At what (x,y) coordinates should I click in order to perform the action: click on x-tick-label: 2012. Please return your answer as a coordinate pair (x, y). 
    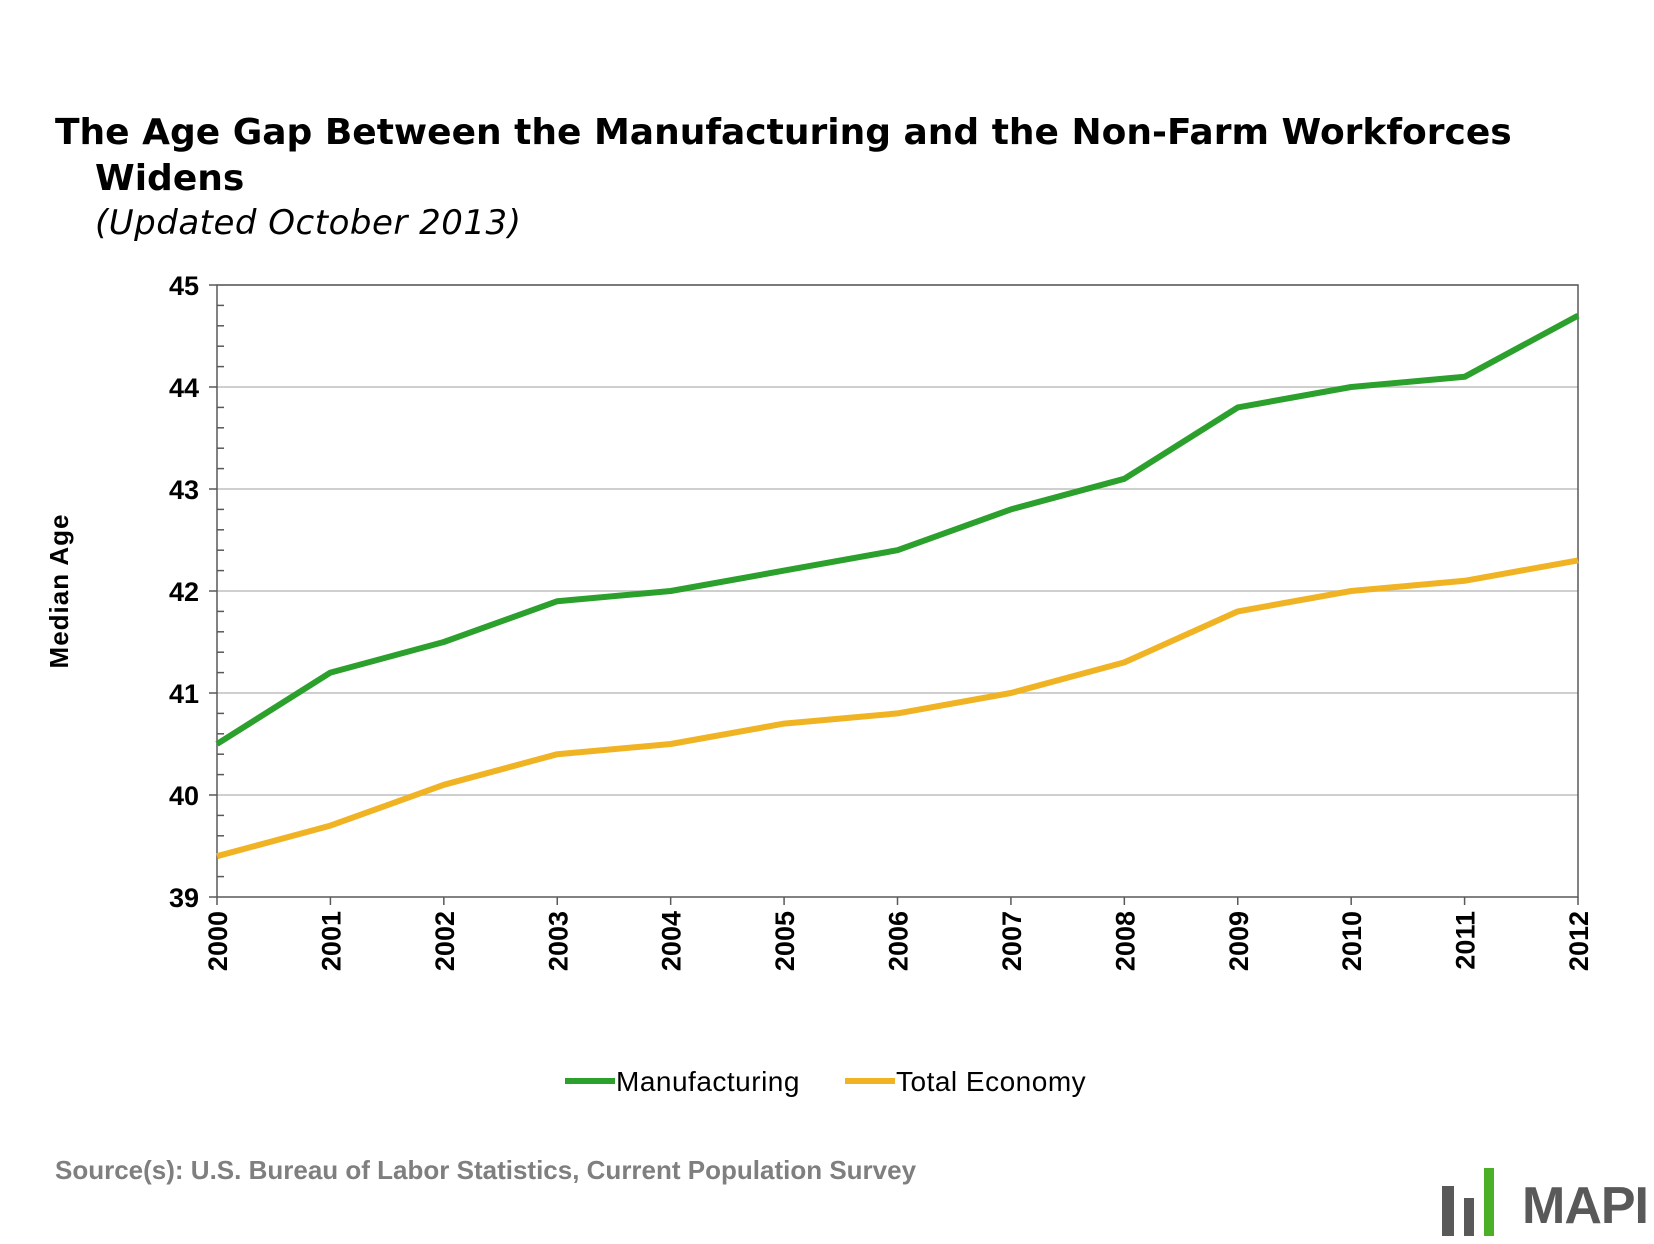
    Looking at the image, I should click on (1579, 941).